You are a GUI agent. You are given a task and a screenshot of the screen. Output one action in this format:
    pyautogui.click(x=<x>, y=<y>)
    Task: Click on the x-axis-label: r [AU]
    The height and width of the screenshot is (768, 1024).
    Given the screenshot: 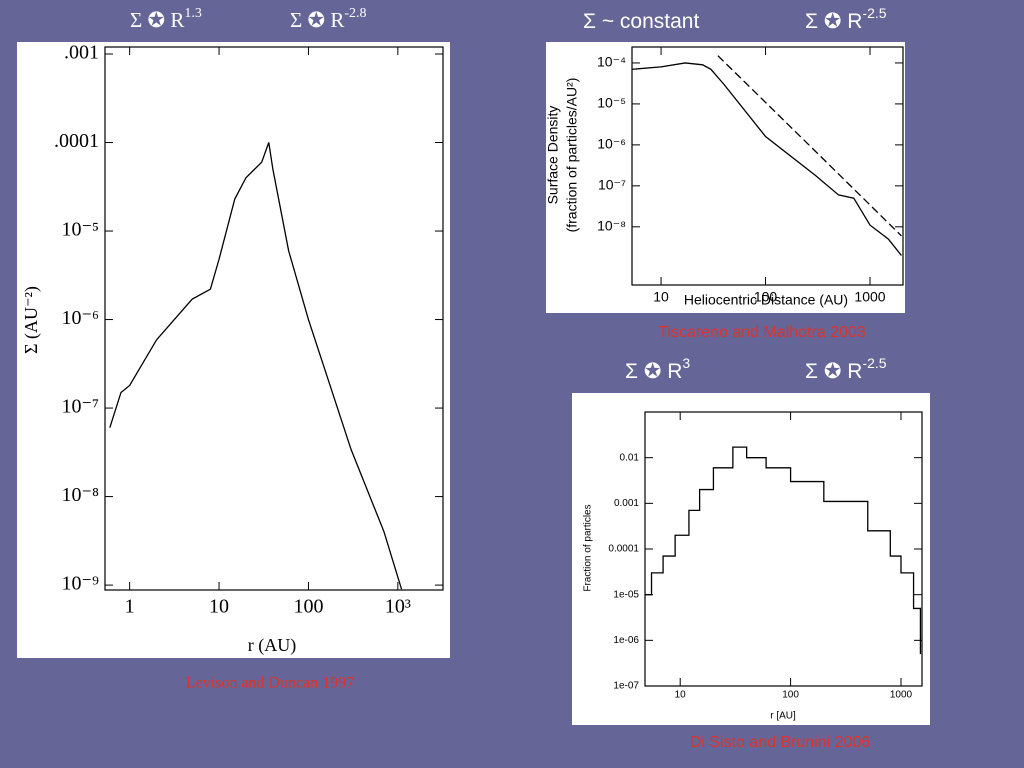 What is the action you would take?
    pyautogui.click(x=783, y=716)
    